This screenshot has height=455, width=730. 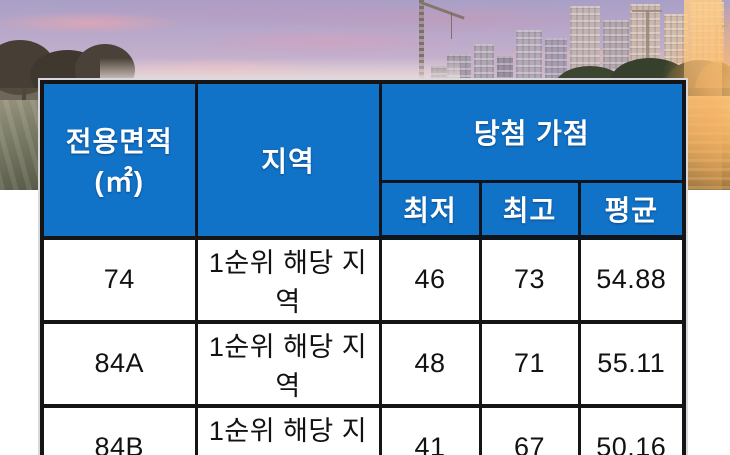 I want to click on avg-header-cell: 평균, so click(x=631, y=210).